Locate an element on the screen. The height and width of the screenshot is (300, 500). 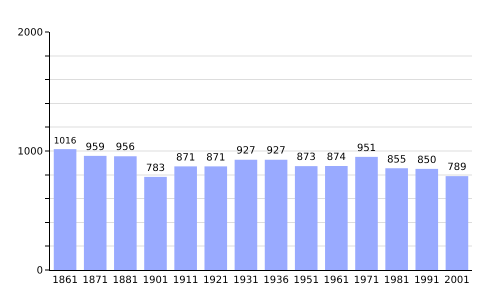
data-label: 789 is located at coordinates (456, 168).